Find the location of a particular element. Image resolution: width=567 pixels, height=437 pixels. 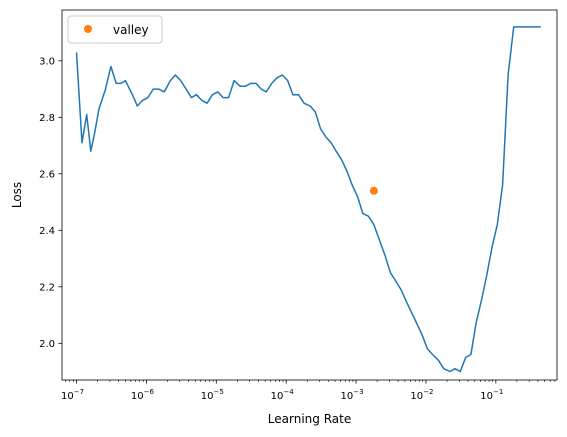

x-tick-label: 10⁻⁶ is located at coordinates (143, 395).